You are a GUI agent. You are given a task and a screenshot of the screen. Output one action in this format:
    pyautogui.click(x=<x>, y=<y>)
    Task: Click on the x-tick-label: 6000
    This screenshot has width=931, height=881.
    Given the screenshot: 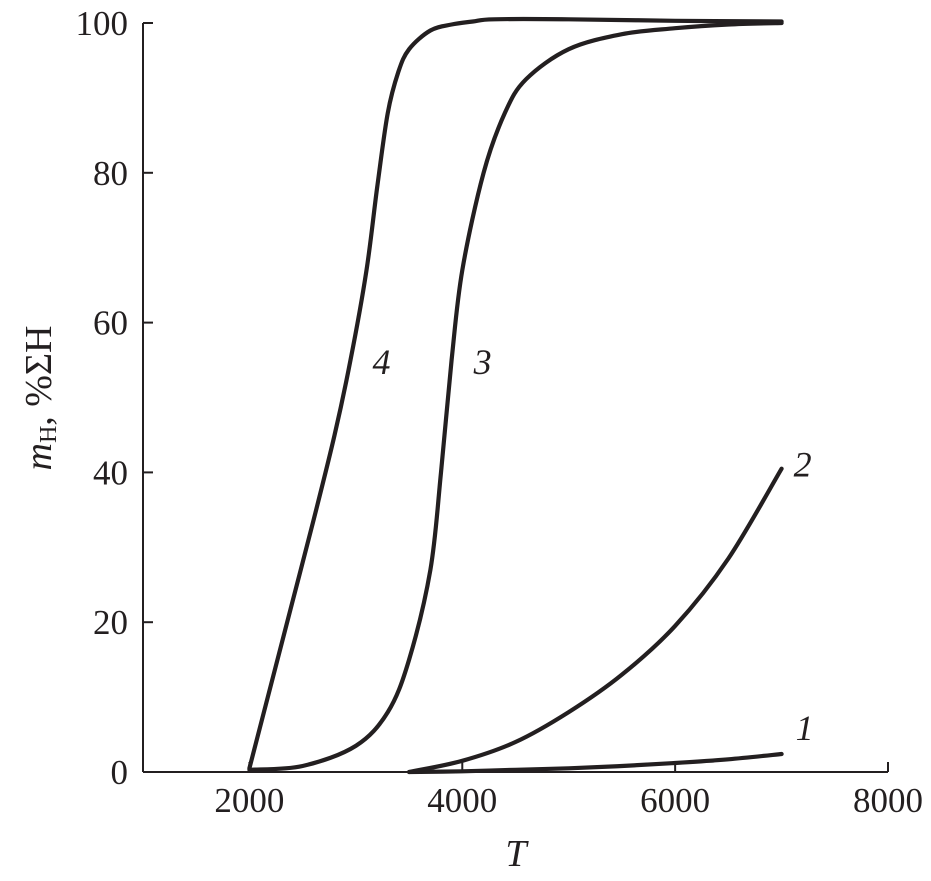 What is the action you would take?
    pyautogui.click(x=675, y=800)
    